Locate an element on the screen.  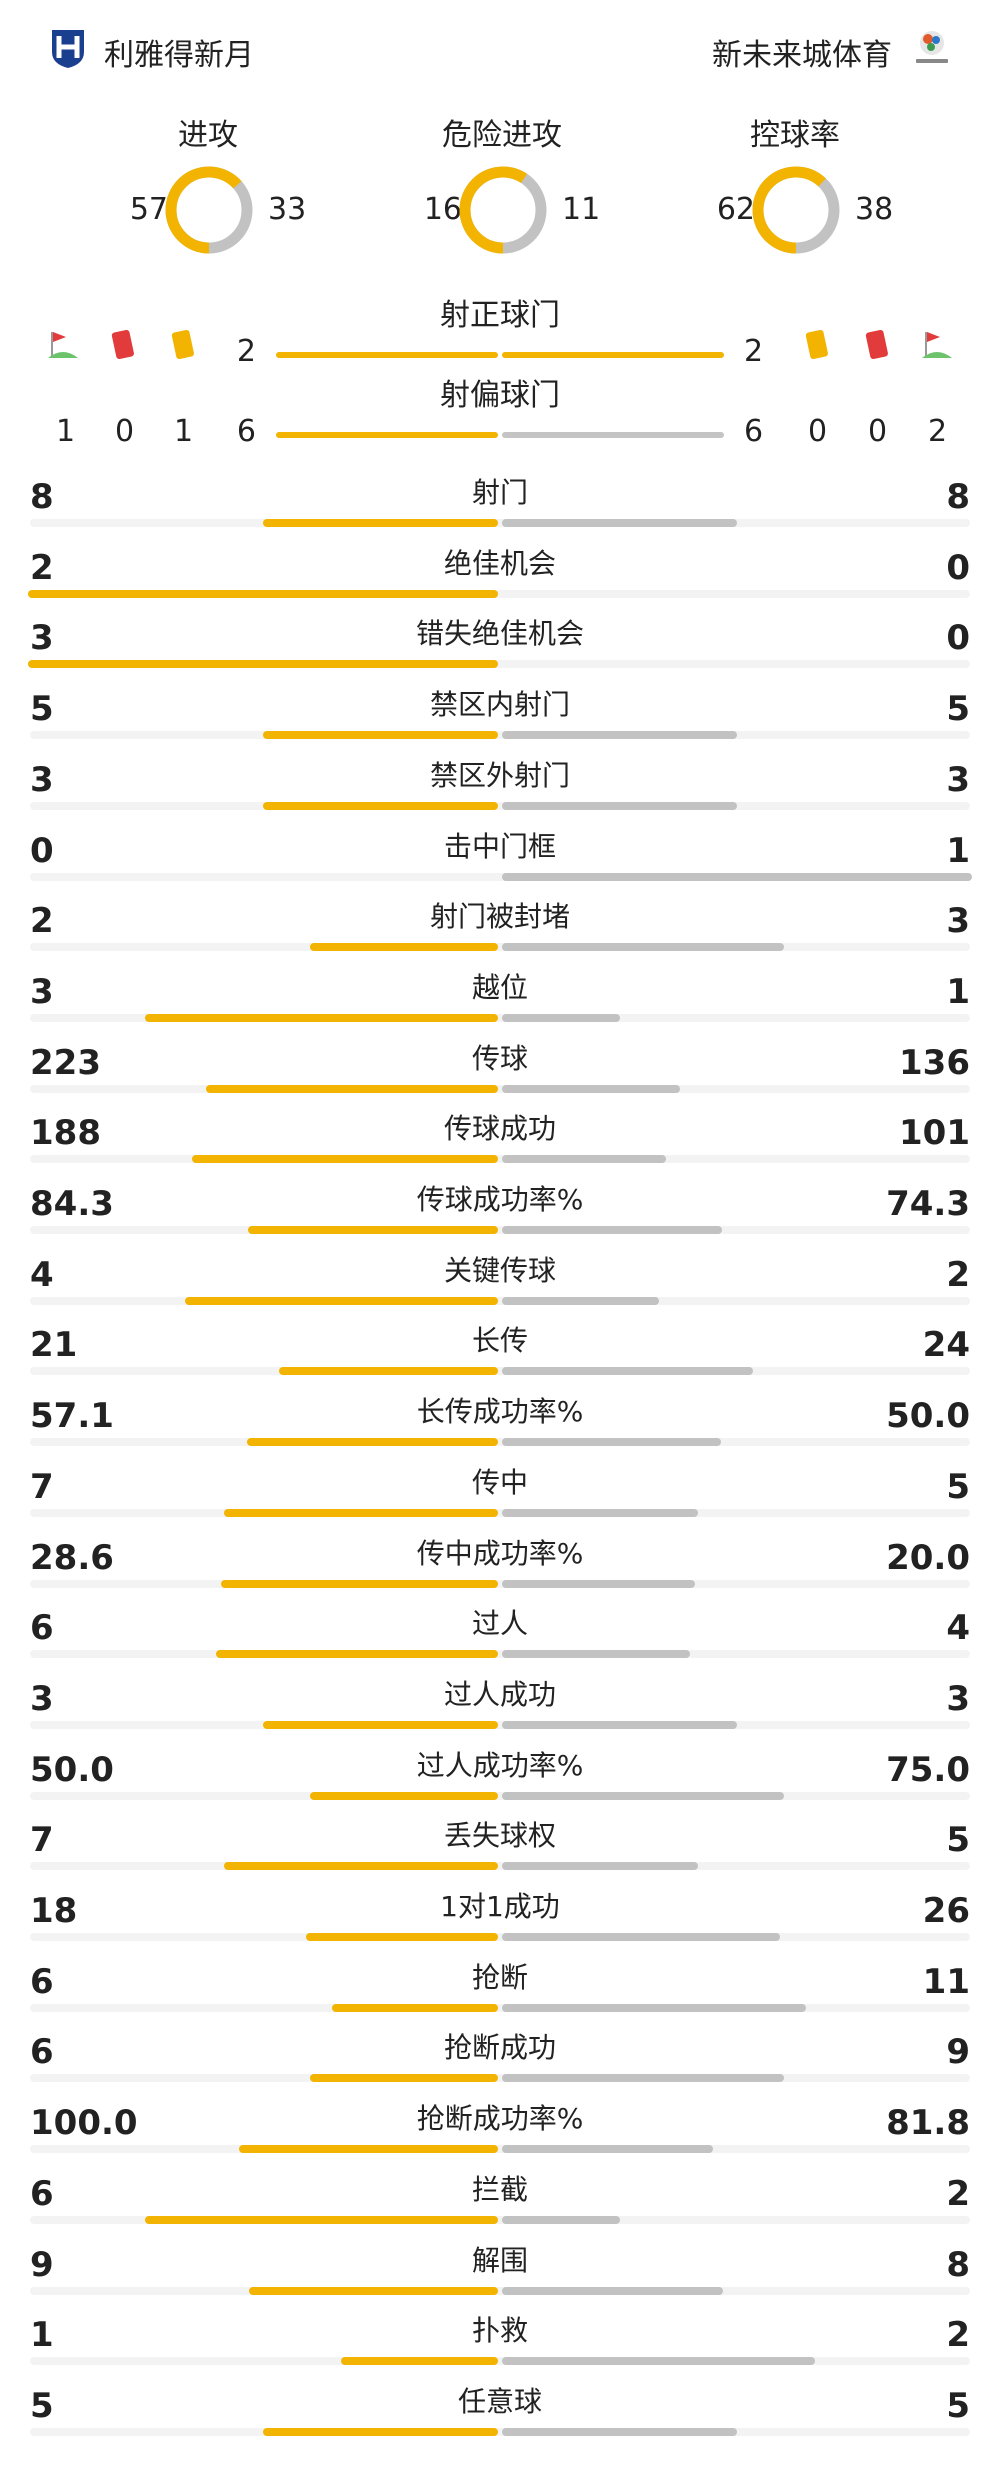
home-shots-off-target: 6 is located at coordinates (246, 431).